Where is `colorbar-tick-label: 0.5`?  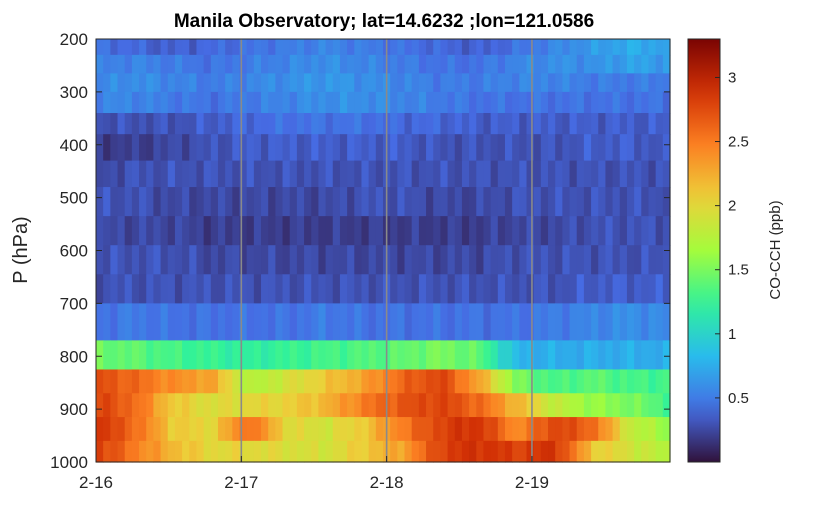
colorbar-tick-label: 0.5 is located at coordinates (738, 398).